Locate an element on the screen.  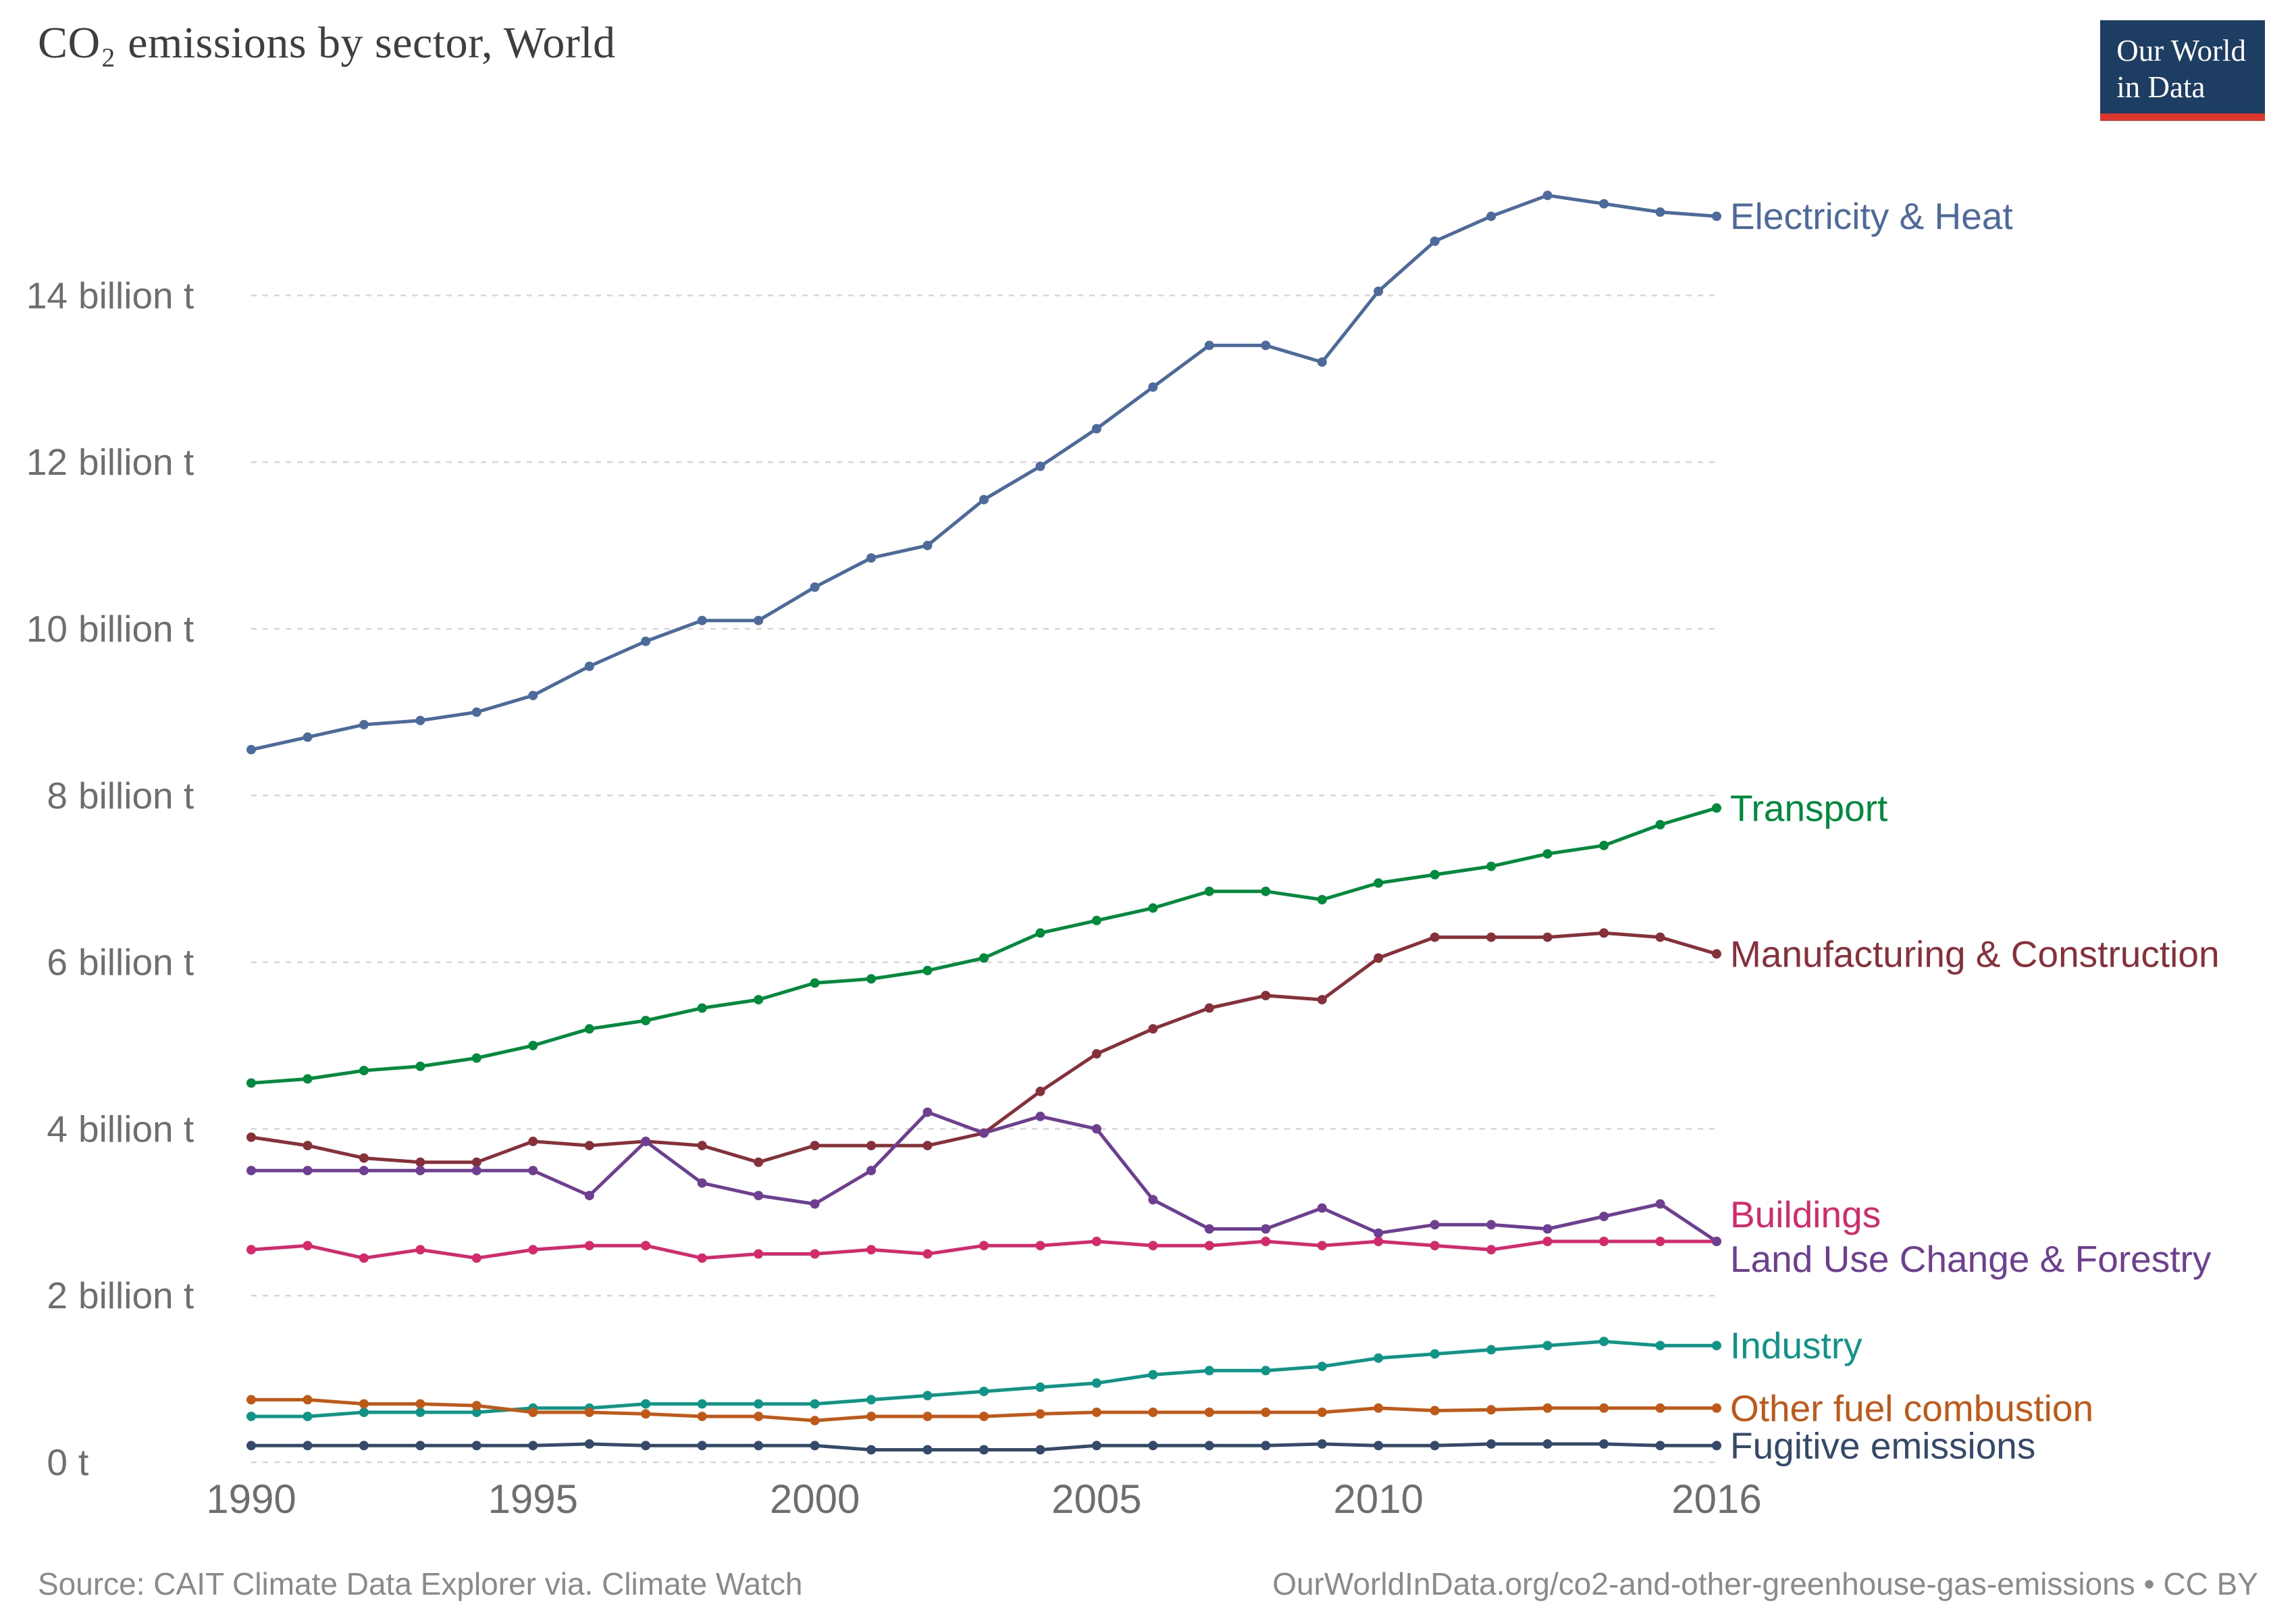
series-label-electricity-heat: Electricity & Heat is located at coordinates (1871, 216).